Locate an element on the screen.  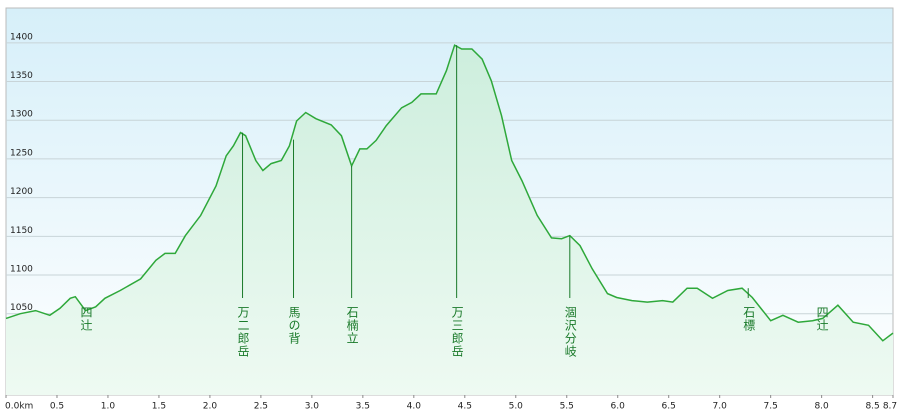
y-tick-label: 1350 is located at coordinates (21, 76).